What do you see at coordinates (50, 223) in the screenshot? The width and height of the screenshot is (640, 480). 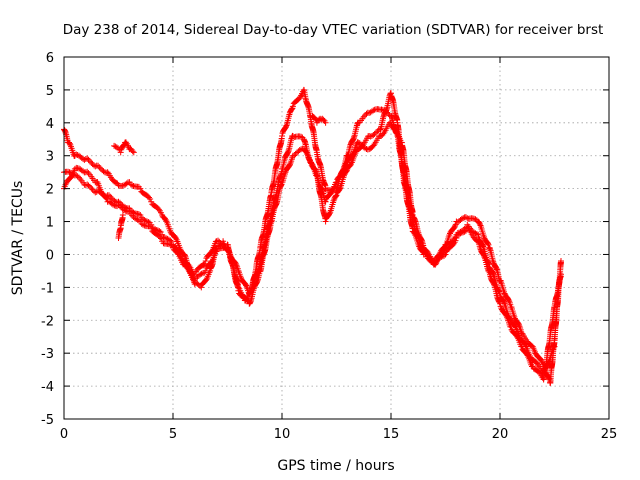 I see `y-tick-label: 1` at bounding box center [50, 223].